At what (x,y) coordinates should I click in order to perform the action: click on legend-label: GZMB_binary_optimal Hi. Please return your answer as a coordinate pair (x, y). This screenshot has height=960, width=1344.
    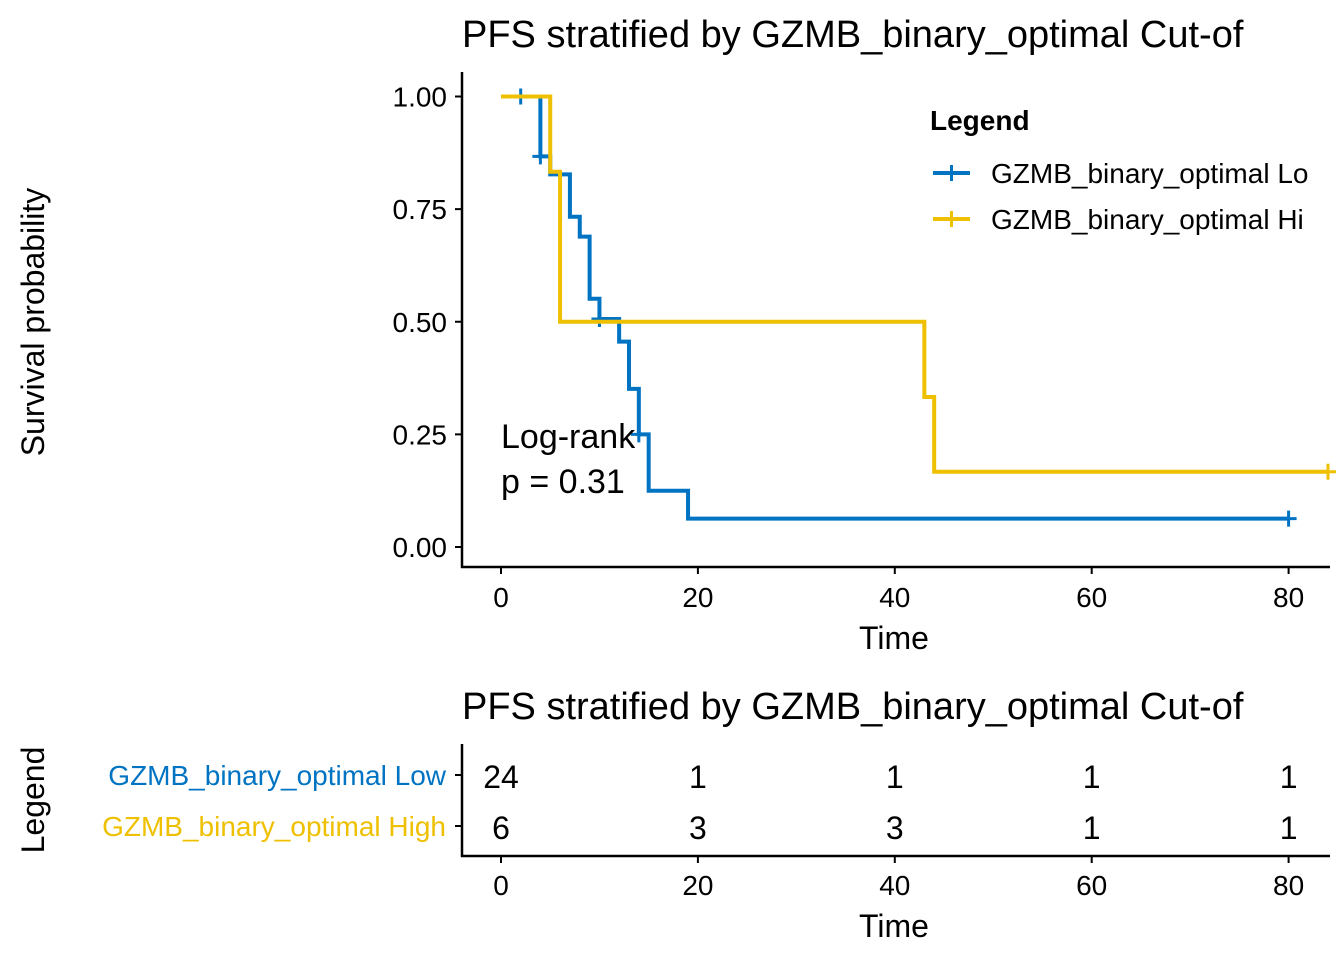
    Looking at the image, I should click on (1147, 219).